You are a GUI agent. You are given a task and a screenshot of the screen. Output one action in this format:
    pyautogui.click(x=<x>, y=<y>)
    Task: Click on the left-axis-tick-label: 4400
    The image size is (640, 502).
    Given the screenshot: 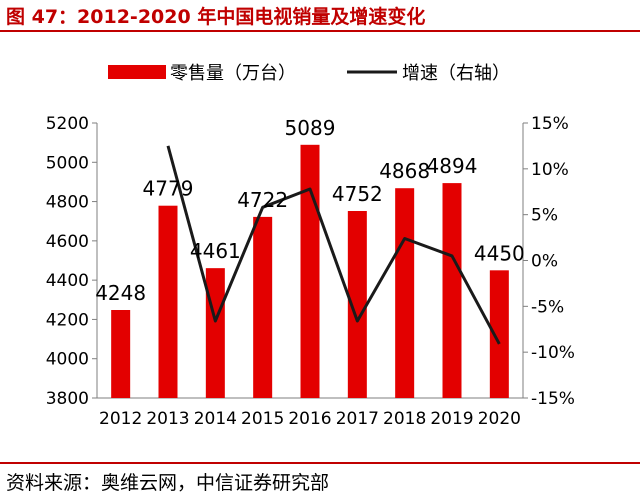 What is the action you would take?
    pyautogui.click(x=67, y=281)
    